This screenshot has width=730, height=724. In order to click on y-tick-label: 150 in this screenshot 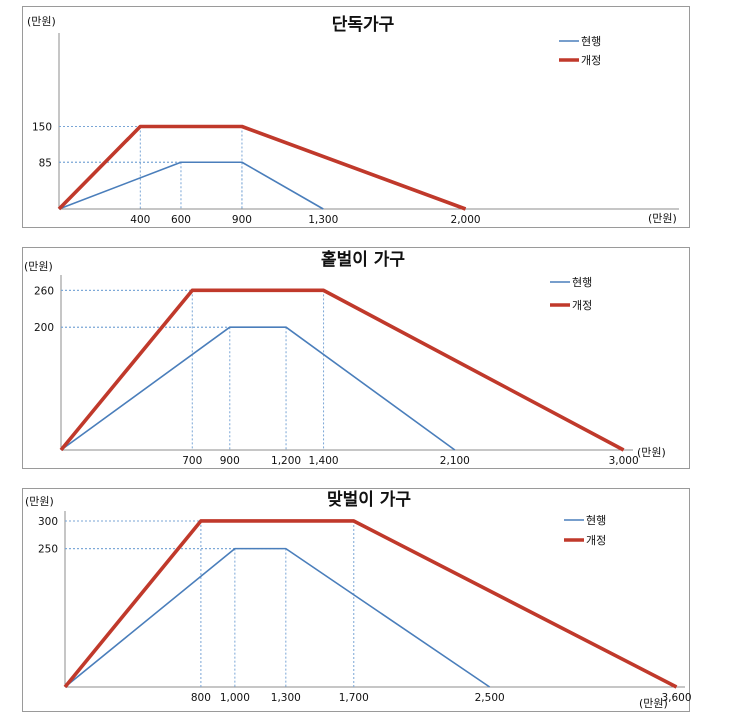, I will do `click(42, 128)`.